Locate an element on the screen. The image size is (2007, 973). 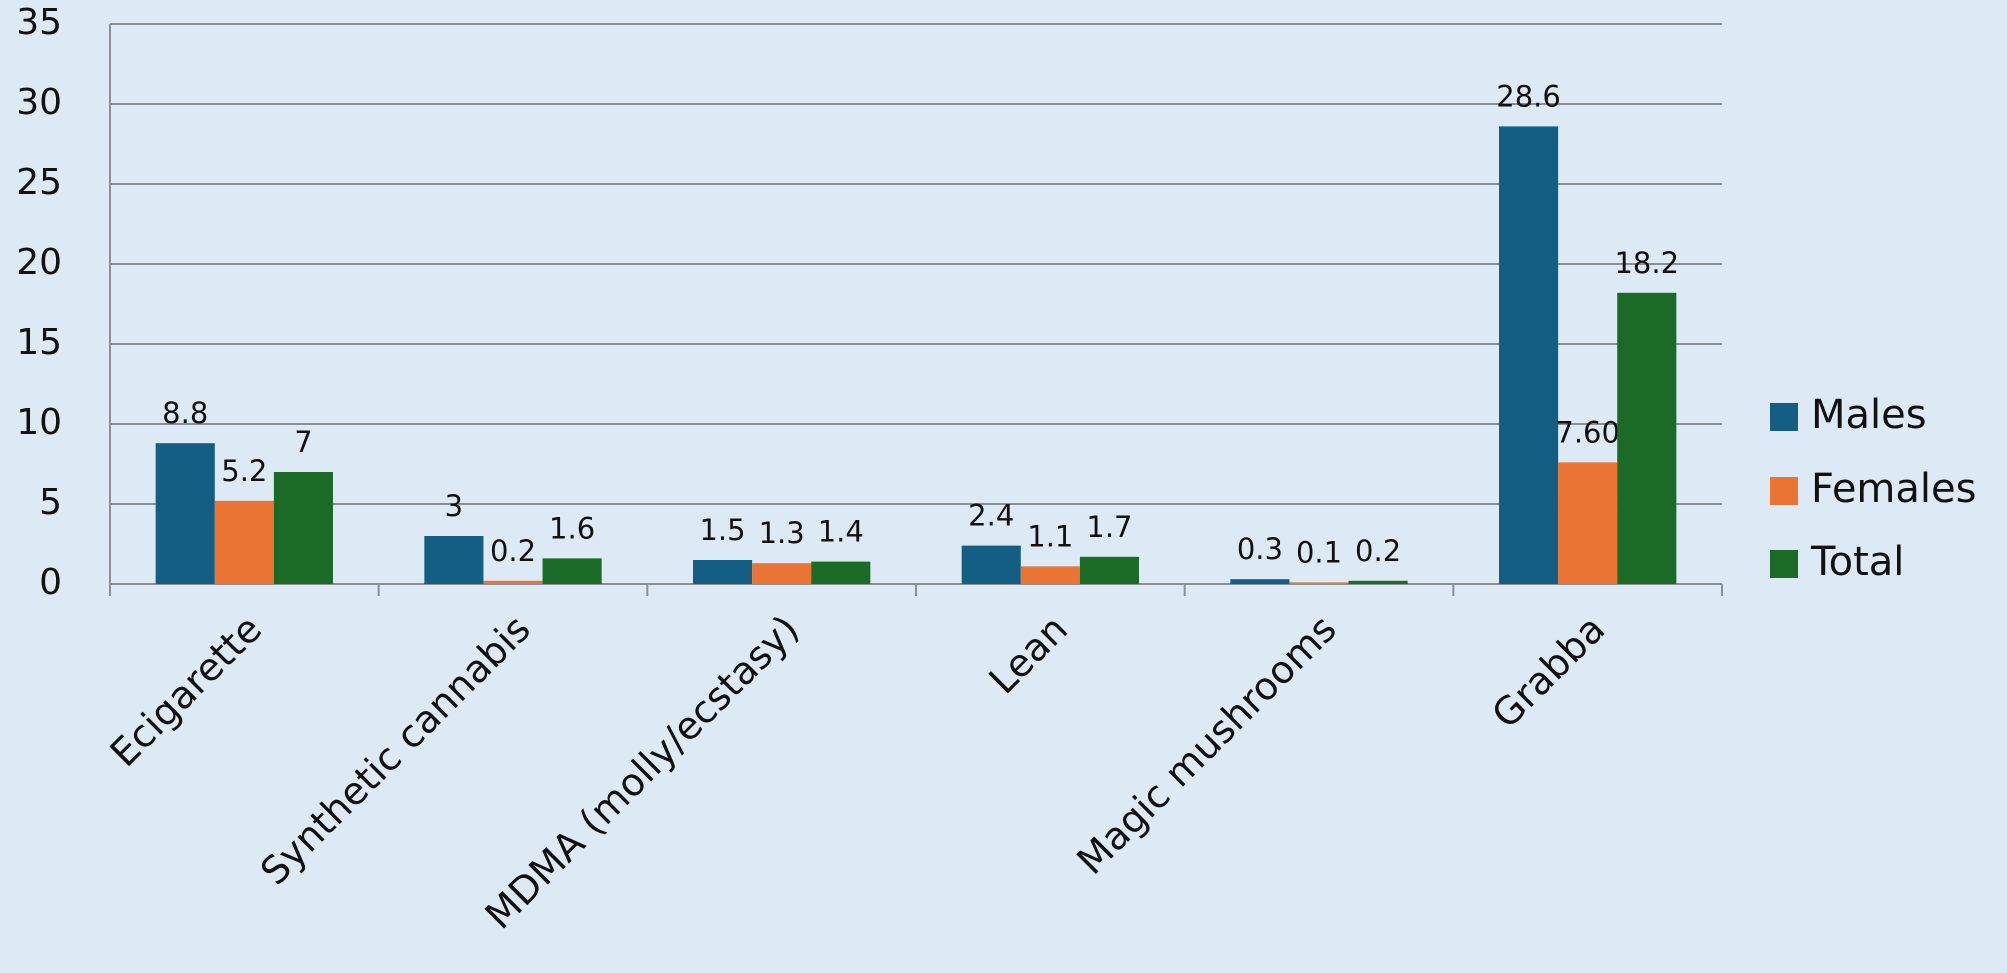
y-tick-label: 20 is located at coordinates (39, 262).